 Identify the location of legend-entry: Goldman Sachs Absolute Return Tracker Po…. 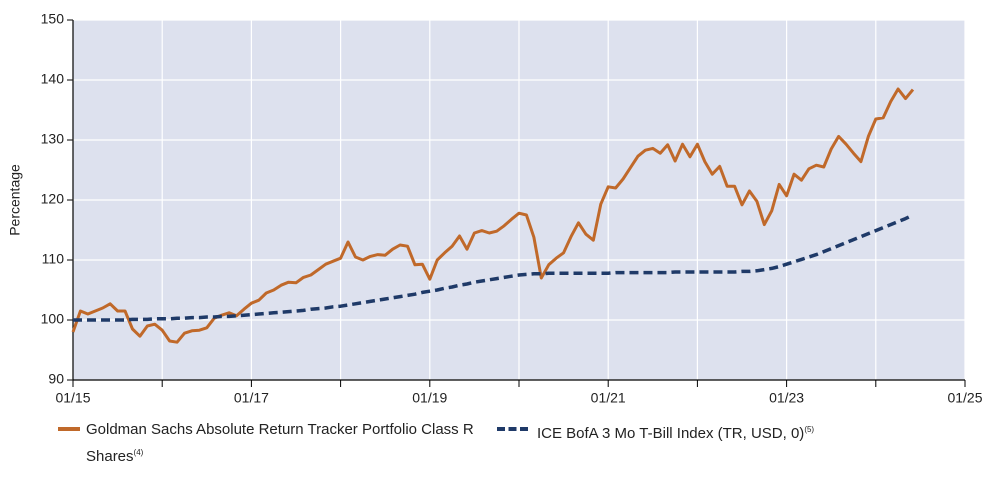
(286, 443).